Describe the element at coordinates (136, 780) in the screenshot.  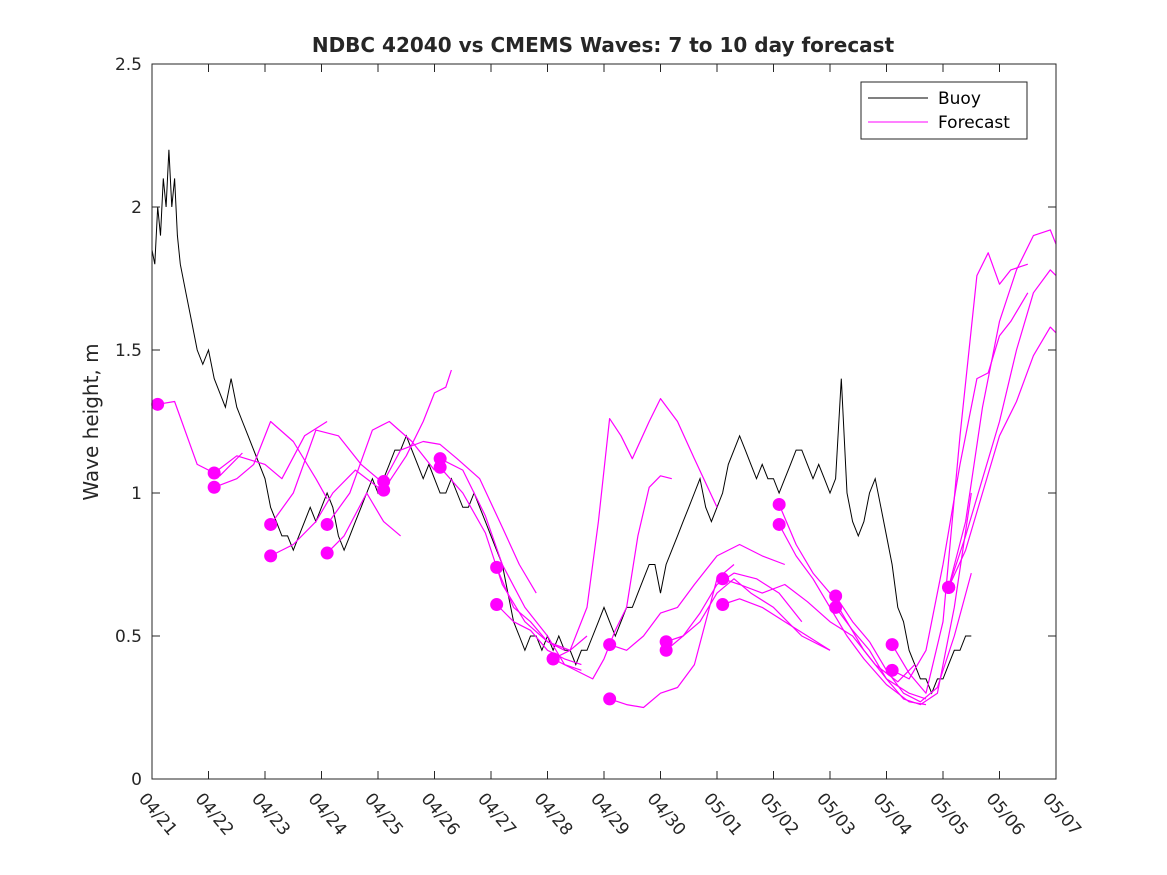
I see `y-tick-label: 0` at that location.